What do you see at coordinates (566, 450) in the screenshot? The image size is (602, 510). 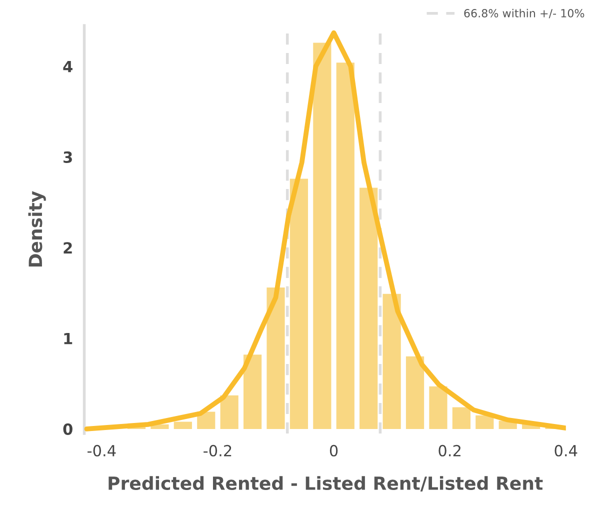 I see `x-tick-label: 0.4` at bounding box center [566, 450].